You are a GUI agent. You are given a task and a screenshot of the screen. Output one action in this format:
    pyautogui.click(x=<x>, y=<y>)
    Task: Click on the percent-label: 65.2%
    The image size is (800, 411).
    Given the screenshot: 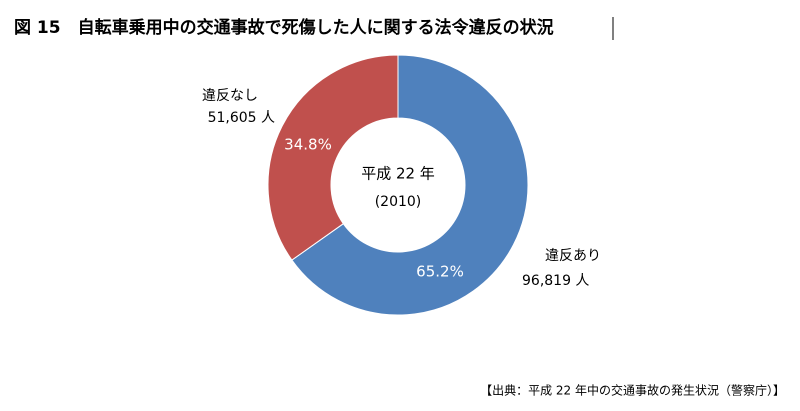 What is the action you would take?
    pyautogui.click(x=440, y=272)
    